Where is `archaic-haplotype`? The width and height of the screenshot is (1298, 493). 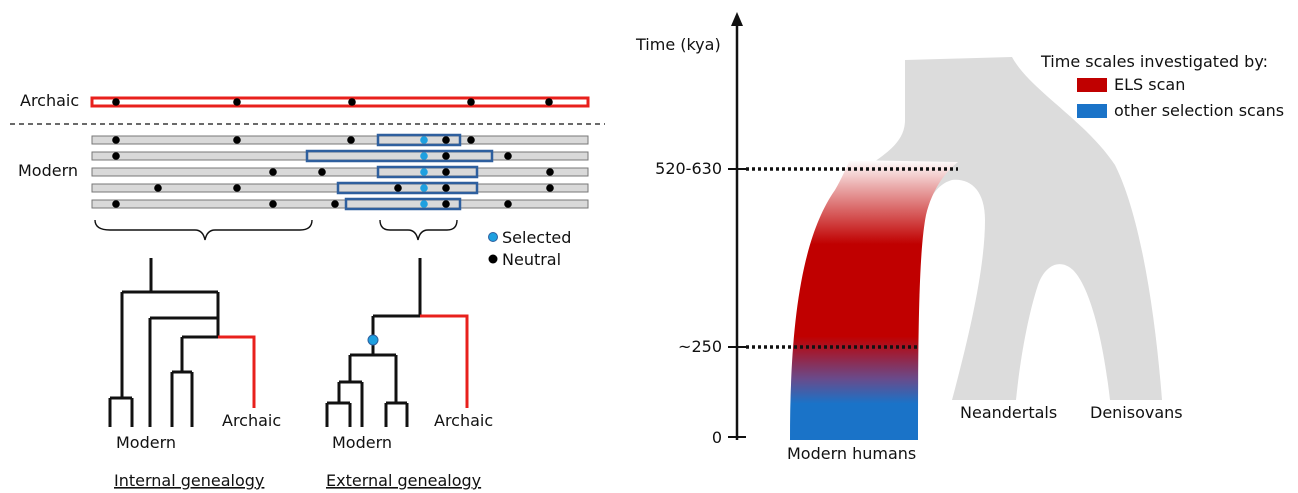
archaic-haplotype is located at coordinates (340, 102).